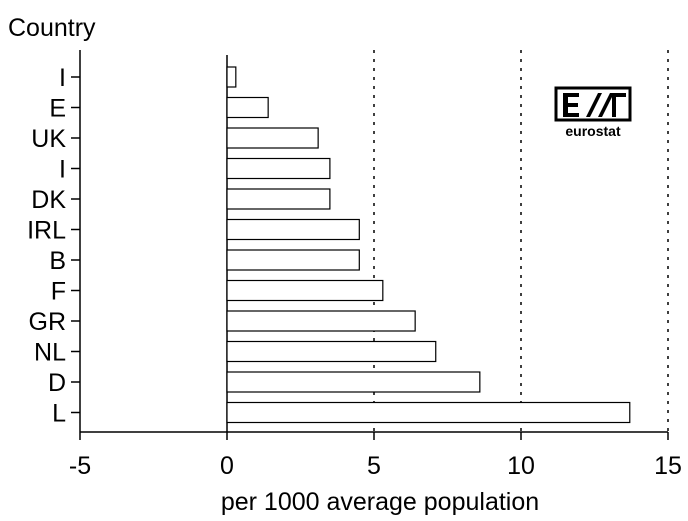 The width and height of the screenshot is (688, 521). Describe the element at coordinates (58, 292) in the screenshot. I see `category-label: F` at that location.